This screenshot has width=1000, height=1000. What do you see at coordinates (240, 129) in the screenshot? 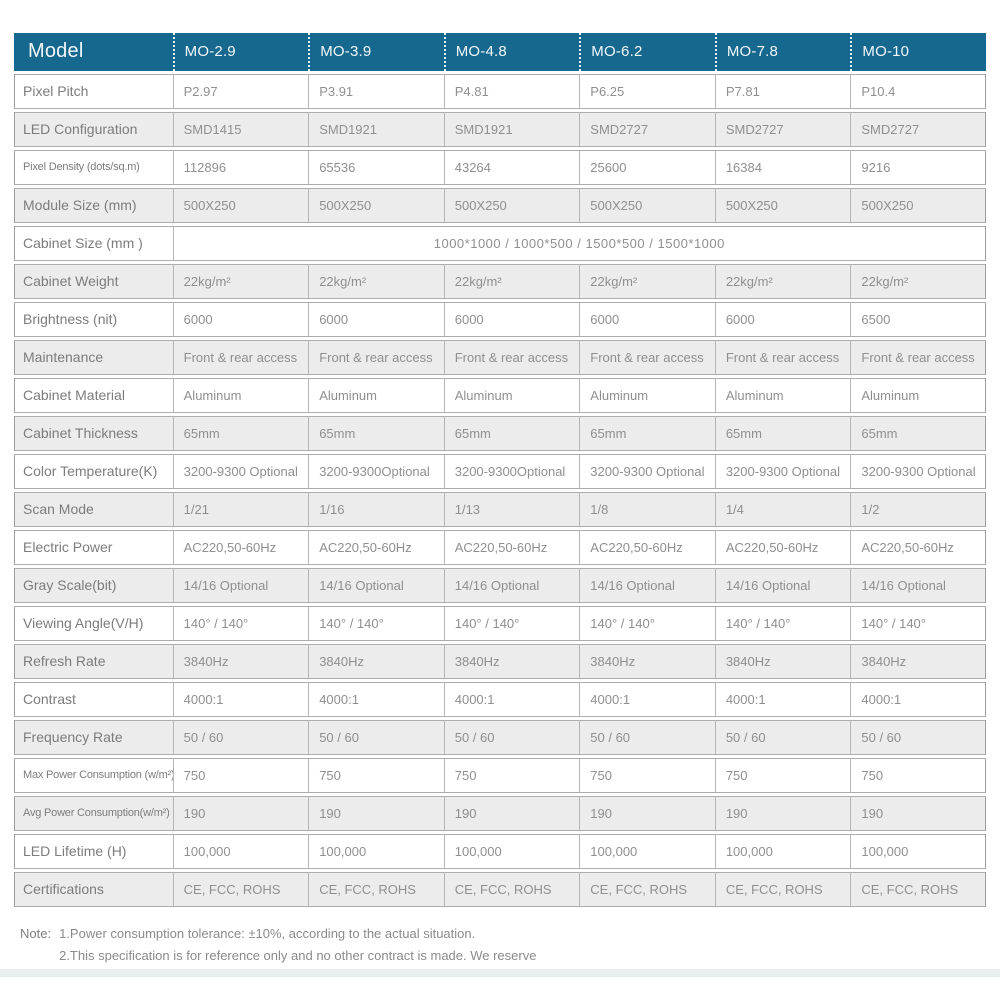
I see `cell-value: SMD1415` at bounding box center [240, 129].